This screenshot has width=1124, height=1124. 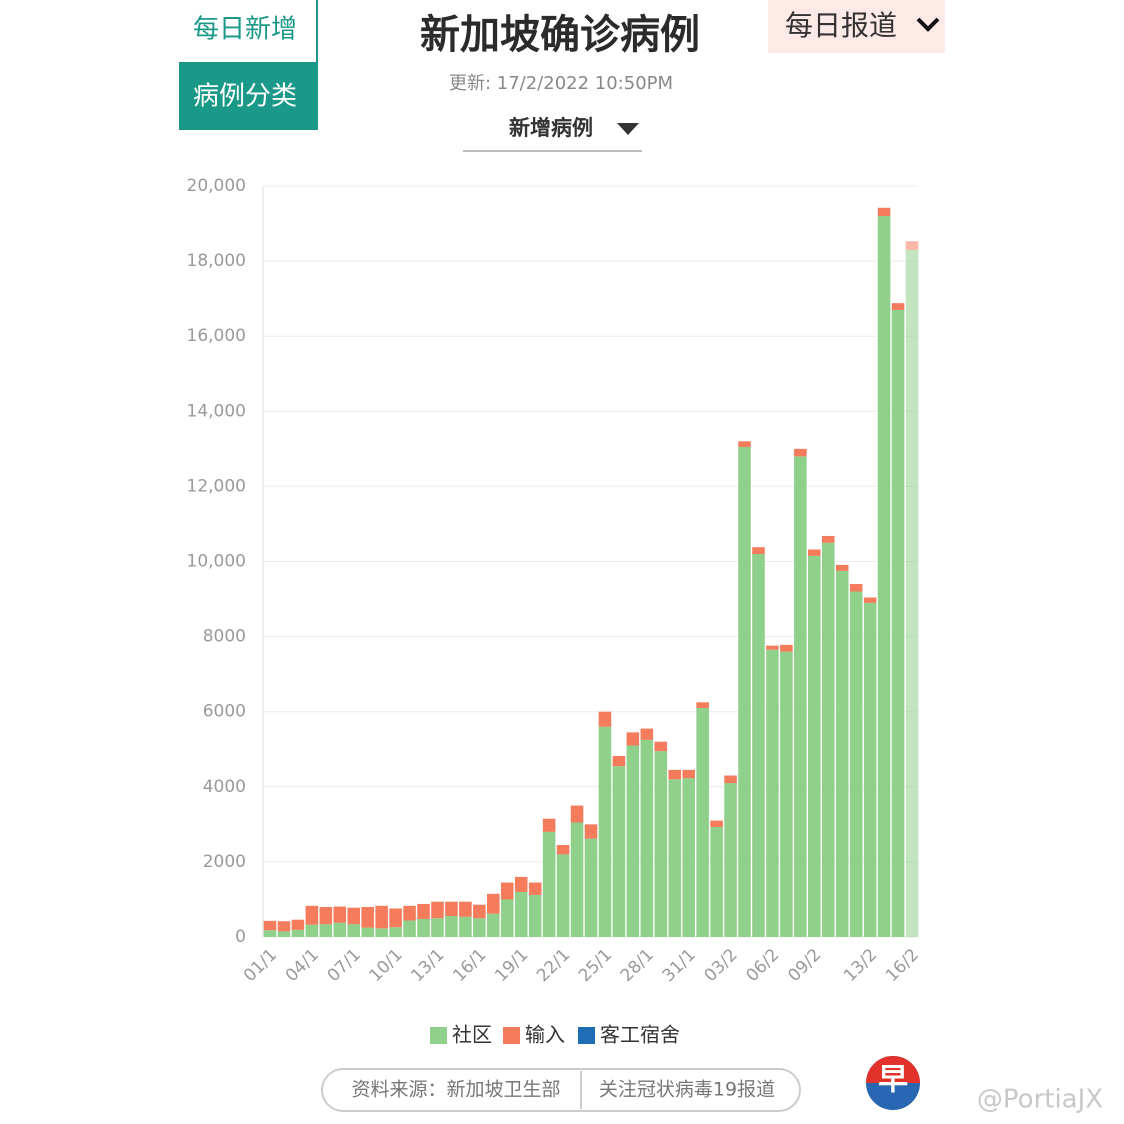 I want to click on tab-category-bg, so click(x=248, y=96).